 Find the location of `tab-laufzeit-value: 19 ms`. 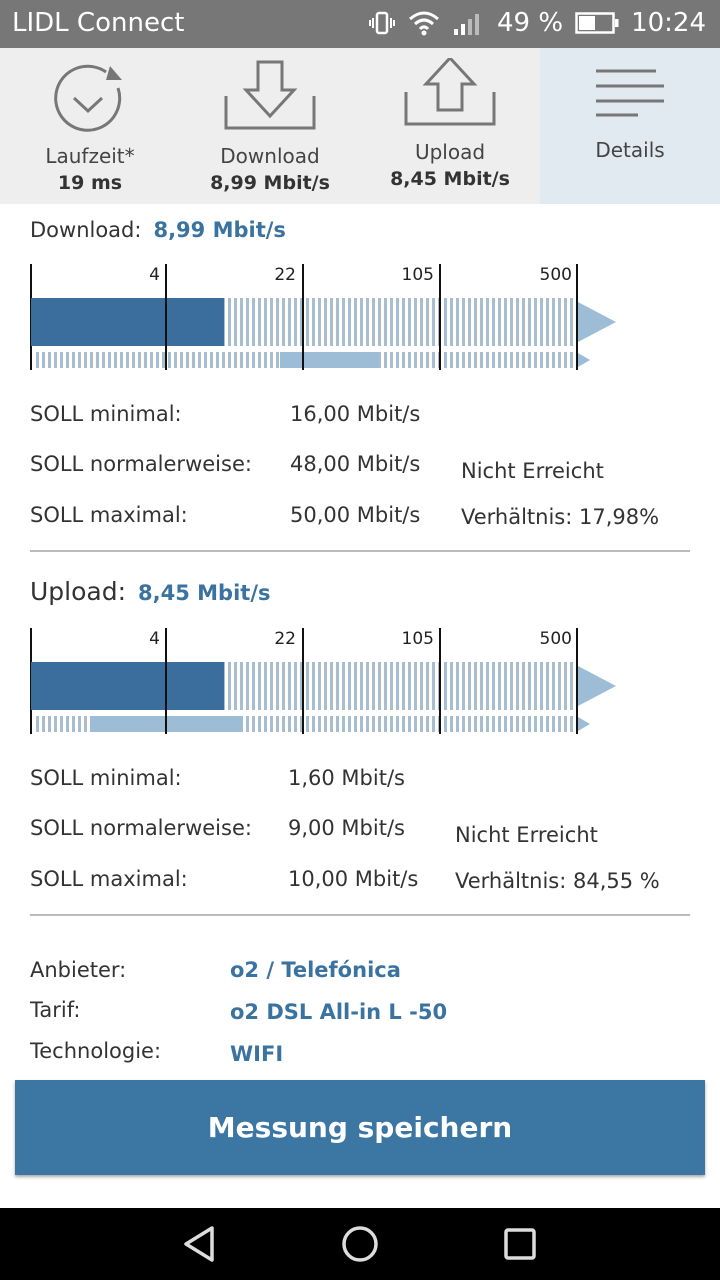

tab-laufzeit-value: 19 ms is located at coordinates (90, 183).